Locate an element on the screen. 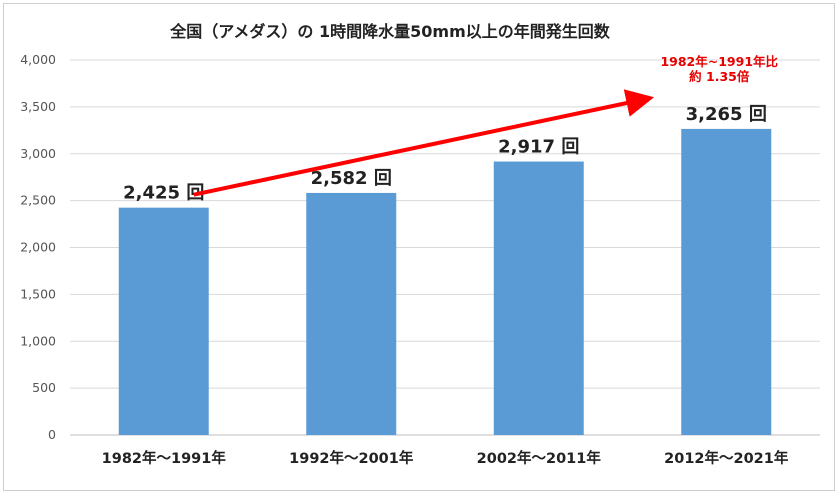 The height and width of the screenshot is (496, 840). x-tick-label: 2012年～2021年 is located at coordinates (726, 458).